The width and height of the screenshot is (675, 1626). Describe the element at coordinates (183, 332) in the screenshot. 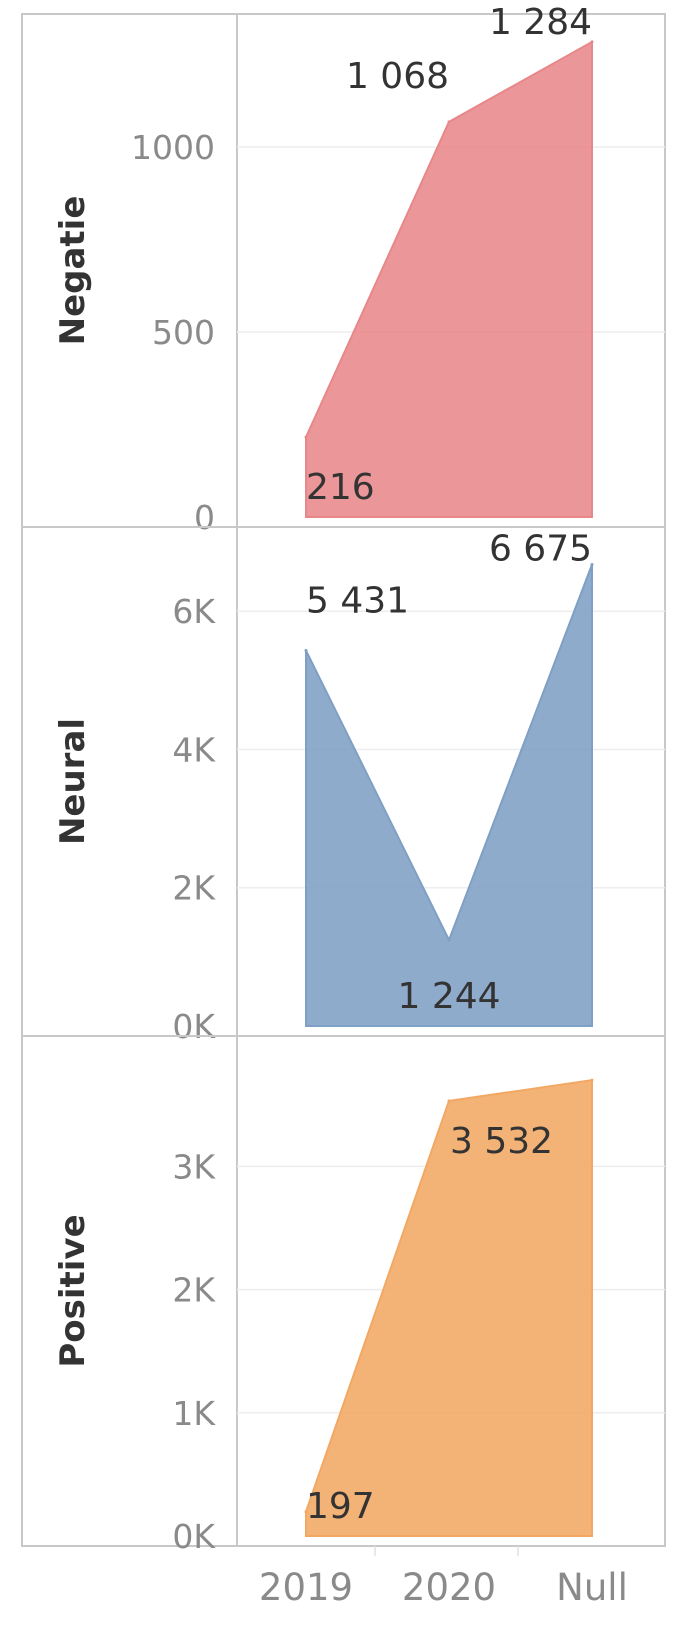

I see `panel-negatie-ytick-1: 500` at that location.